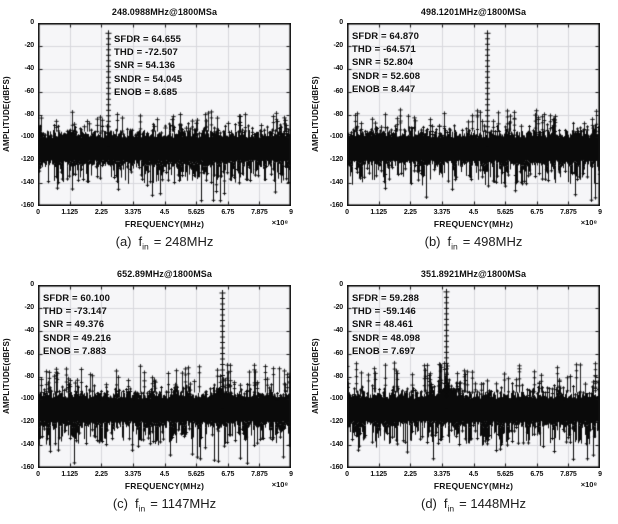 The image size is (618, 524). What do you see at coordinates (123, 241) in the screenshot?
I see `caption-index: (a)` at bounding box center [123, 241].